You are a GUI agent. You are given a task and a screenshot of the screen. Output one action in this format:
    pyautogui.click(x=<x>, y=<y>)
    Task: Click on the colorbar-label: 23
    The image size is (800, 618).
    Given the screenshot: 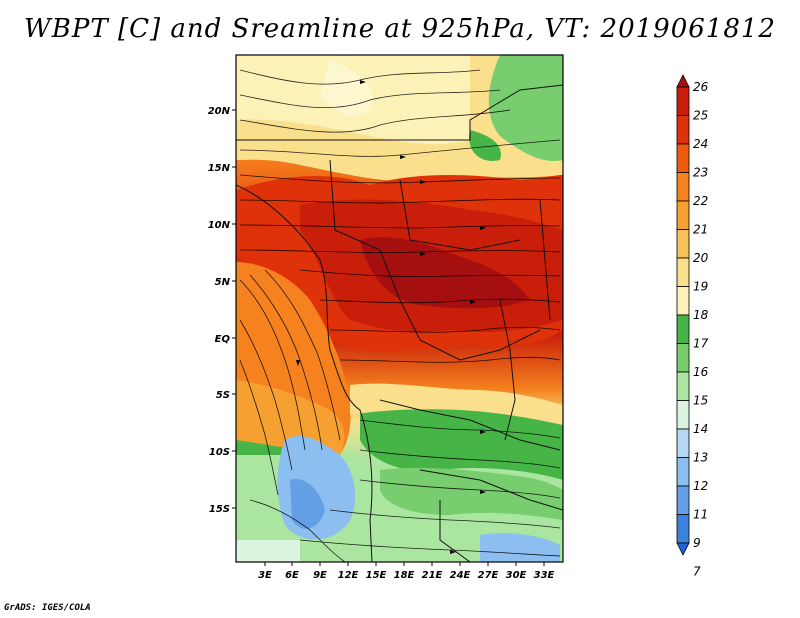 What is the action you would take?
    pyautogui.click(x=700, y=173)
    